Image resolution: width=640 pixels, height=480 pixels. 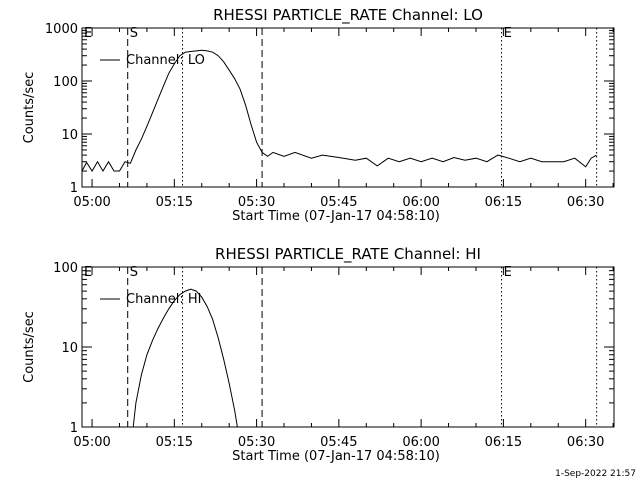 I want to click on chart-title: RHESSI PARTICLE_RATE Channel: HI, so click(x=348, y=254).